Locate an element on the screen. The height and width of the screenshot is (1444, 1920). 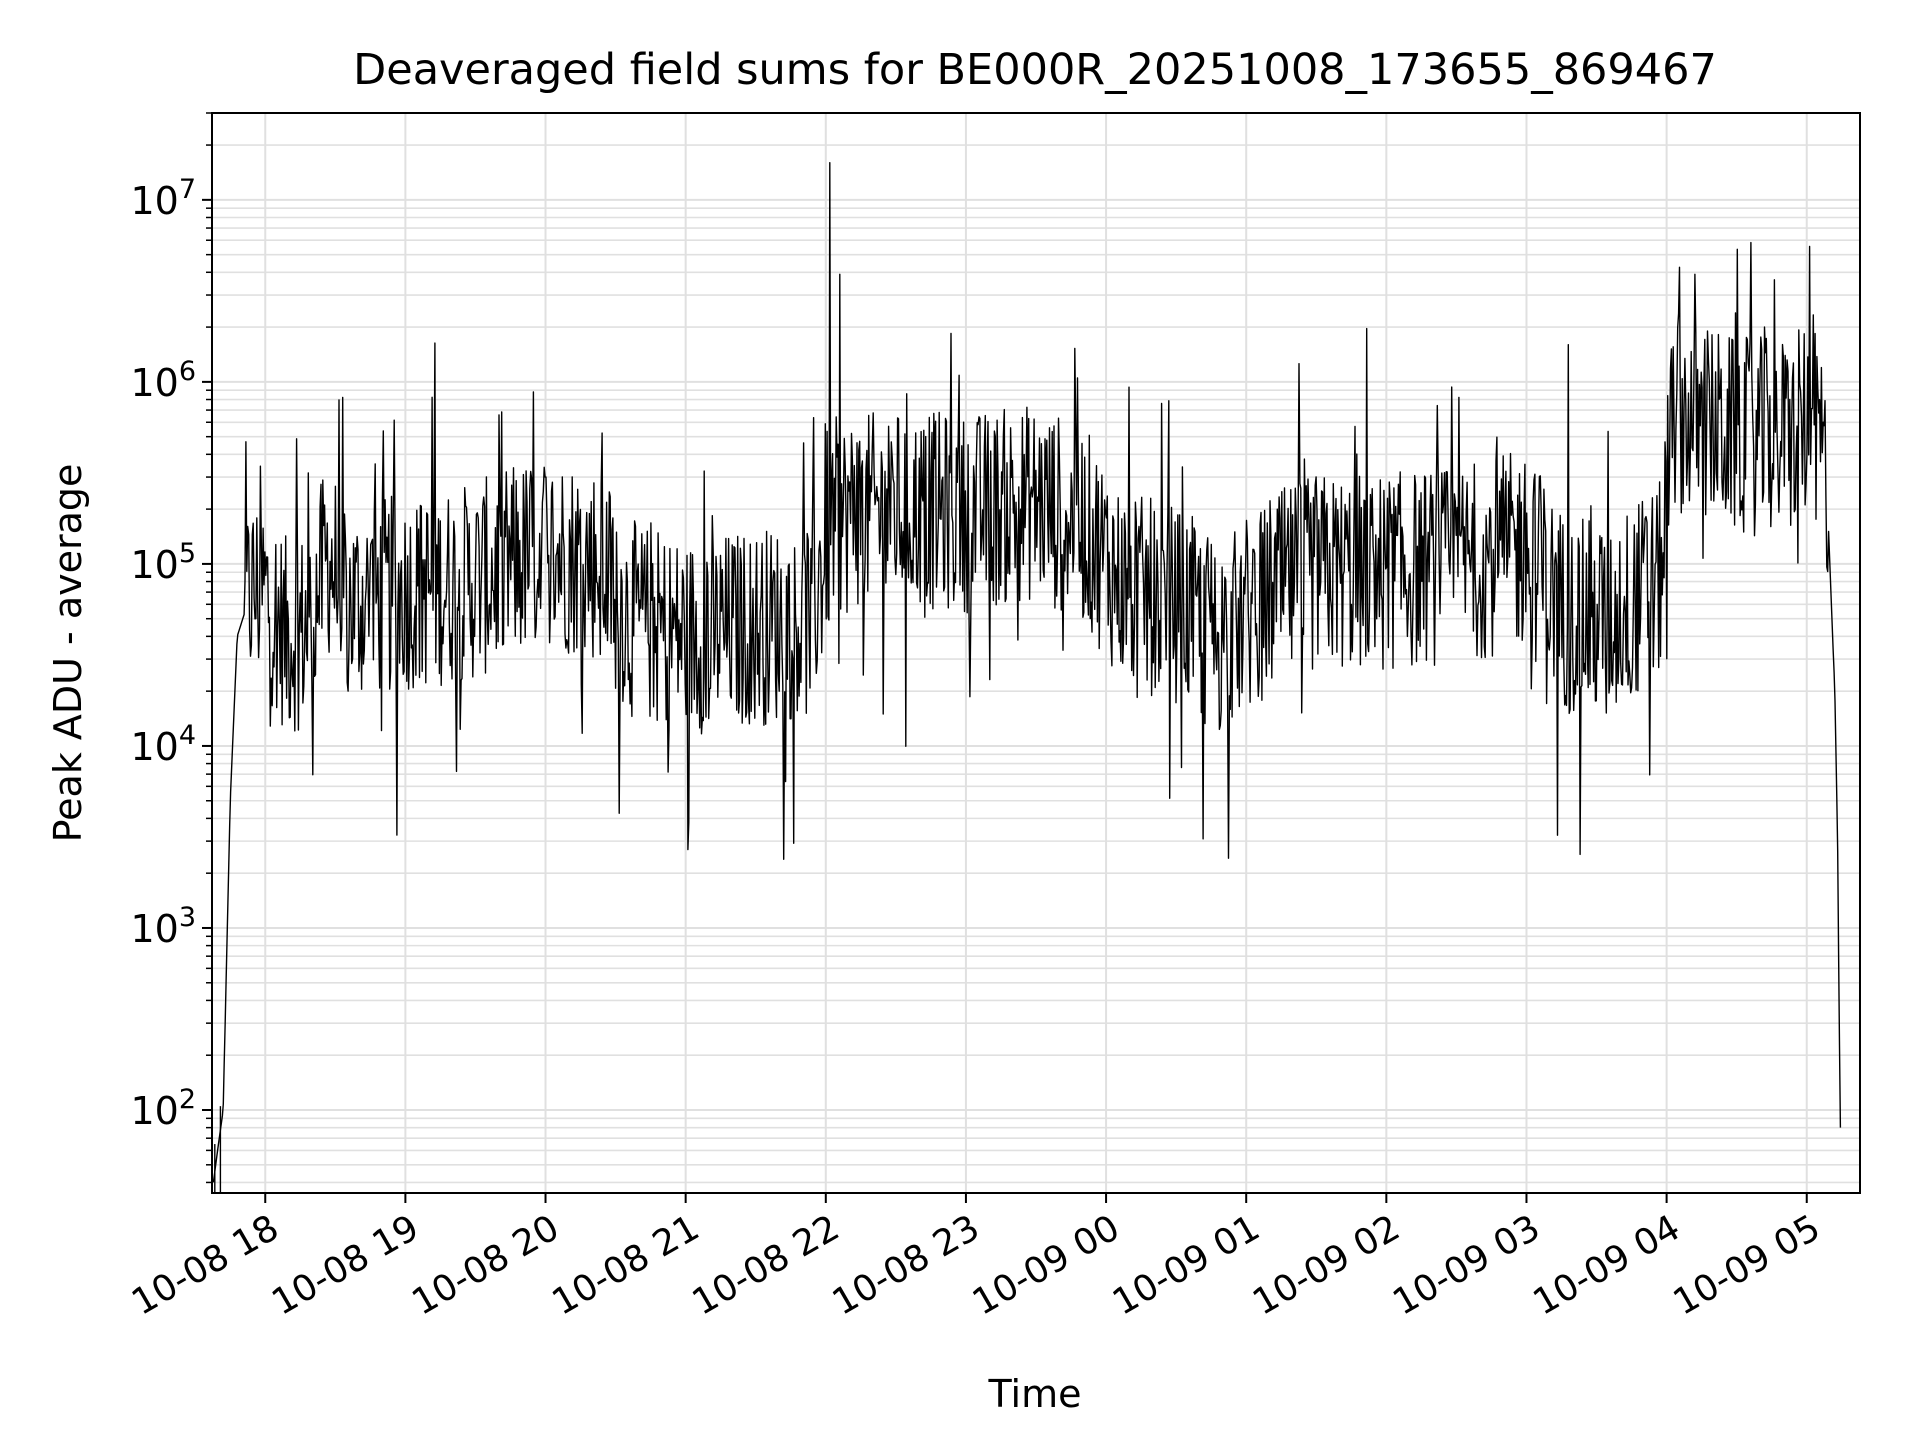
y-tick-label: 10⁶ is located at coordinates (163, 380).